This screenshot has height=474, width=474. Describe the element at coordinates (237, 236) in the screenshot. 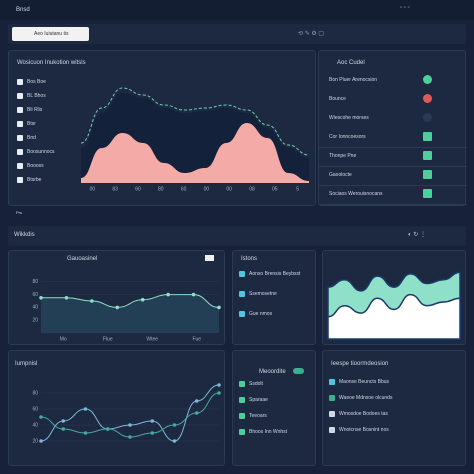

I see `widgets-header: Wikkdis ◐ ↻ ⋮` at that location.